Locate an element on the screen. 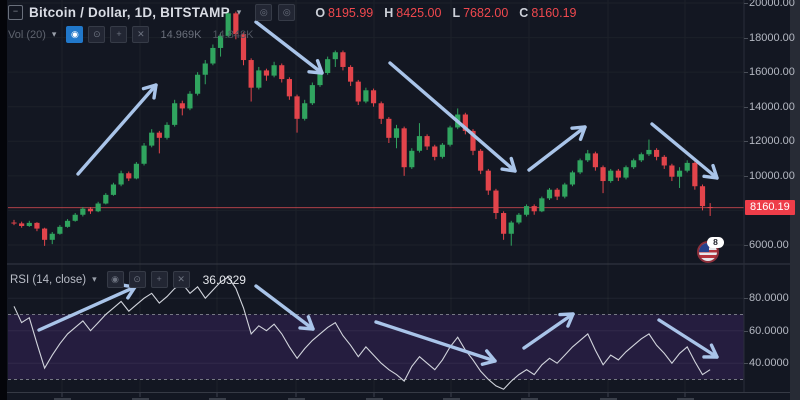 This screenshot has width=800, height=400. last-price-badge: 8160.19 is located at coordinates (770, 207).